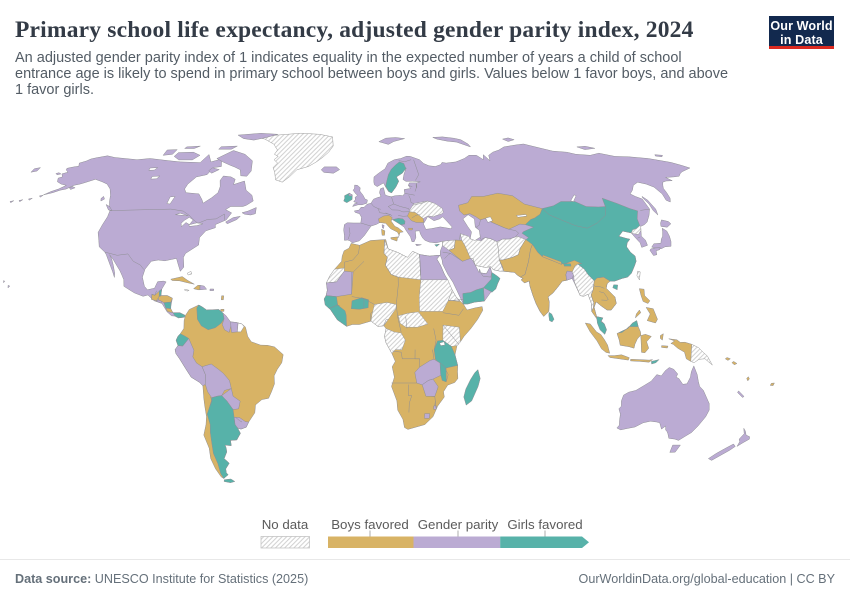  What do you see at coordinates (458, 524) in the screenshot?
I see `svg-text: Gender parity` at bounding box center [458, 524].